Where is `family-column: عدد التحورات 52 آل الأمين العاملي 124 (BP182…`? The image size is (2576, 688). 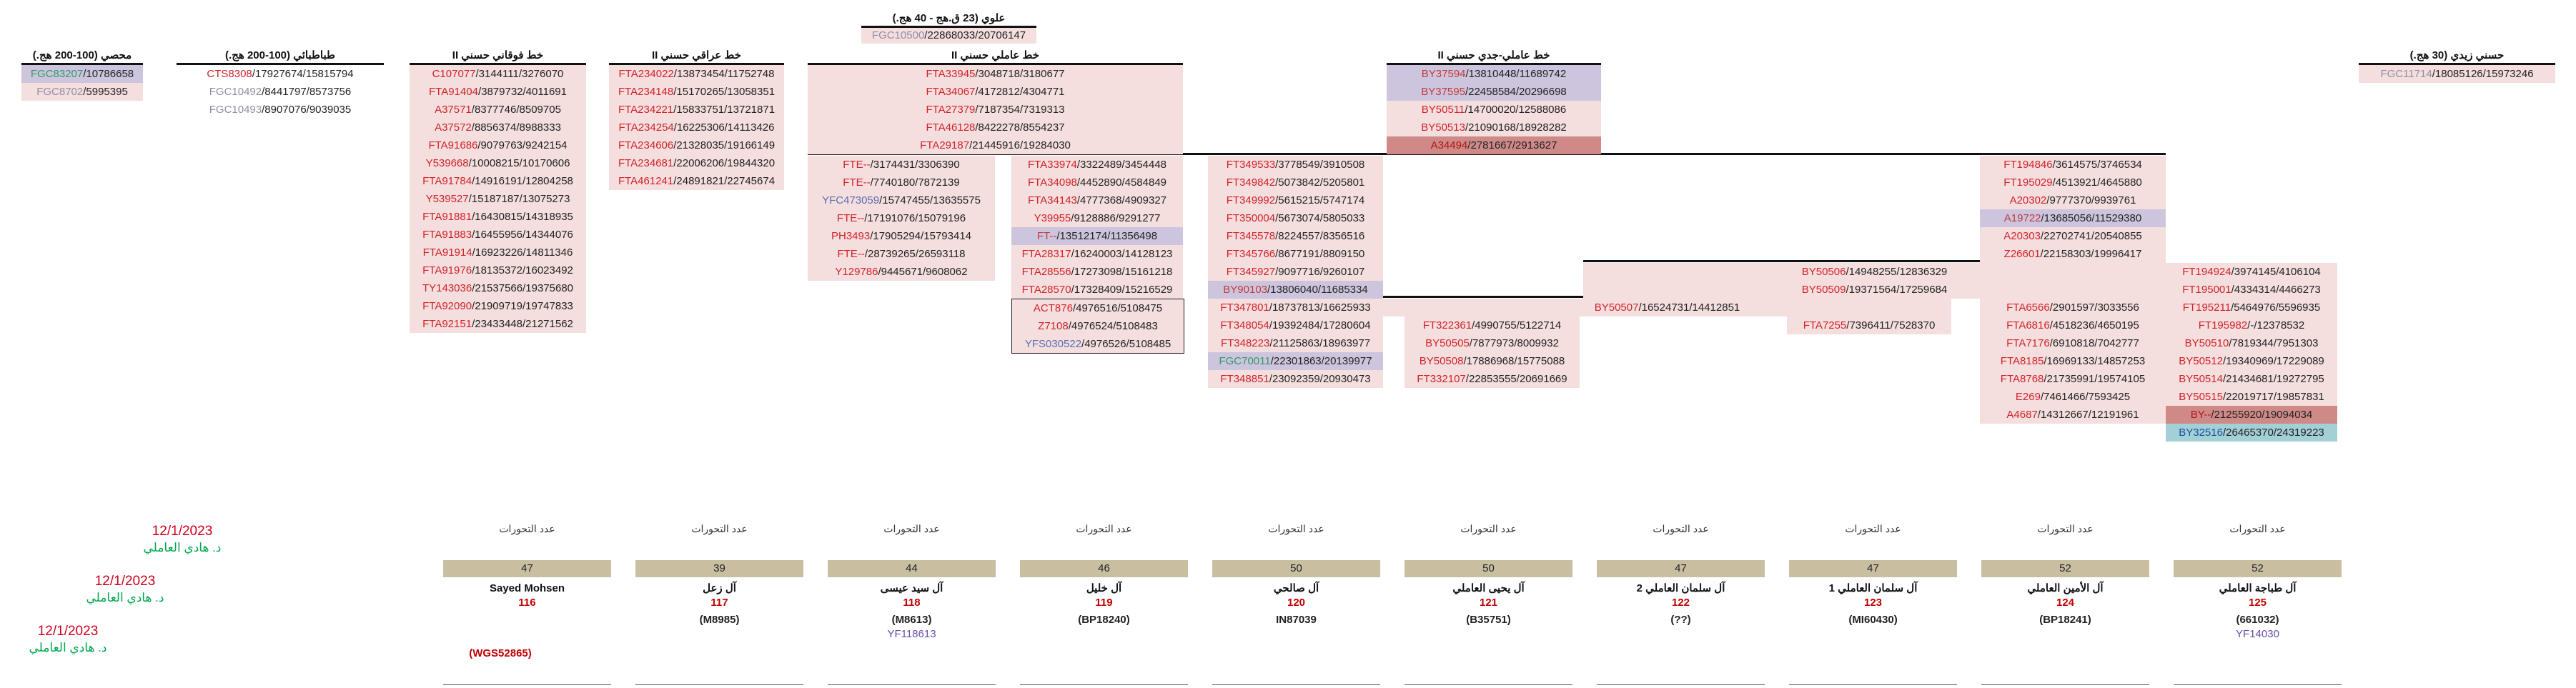 family-column: عدد التحورات 52 آل الأمين العاملي 124 (BP182… is located at coordinates (2065, 604).